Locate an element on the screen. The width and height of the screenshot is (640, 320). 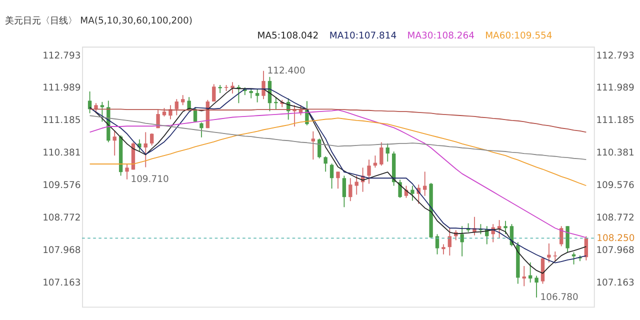
line-series is located at coordinates (338, 137).